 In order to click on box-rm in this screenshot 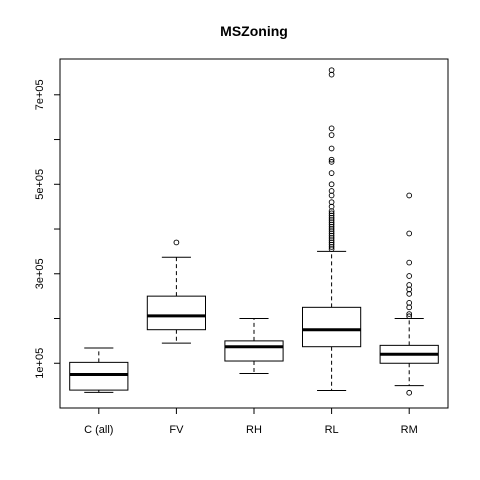, I will do `click(409, 294)`.